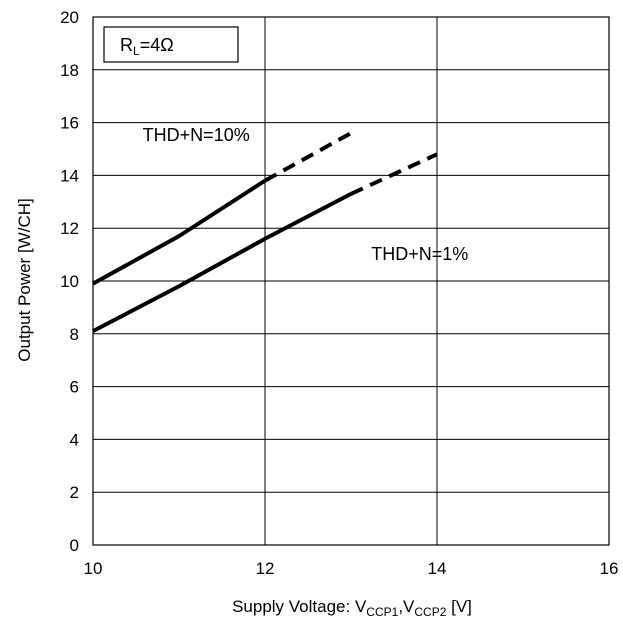  Describe the element at coordinates (24, 279) in the screenshot. I see `y-axis-label: Output Power [W/CH]` at that location.